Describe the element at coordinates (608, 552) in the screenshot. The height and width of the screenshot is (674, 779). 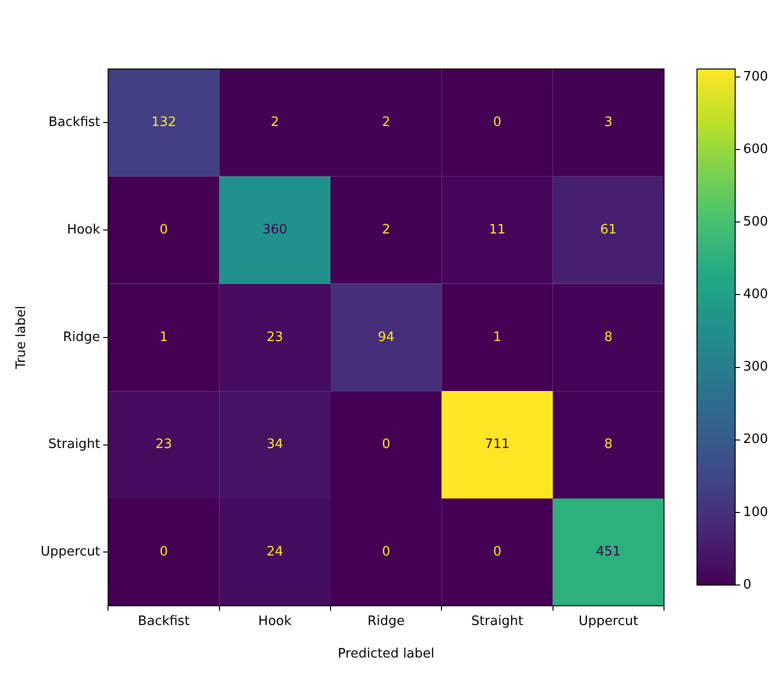
I see `data-label: 451` at that location.